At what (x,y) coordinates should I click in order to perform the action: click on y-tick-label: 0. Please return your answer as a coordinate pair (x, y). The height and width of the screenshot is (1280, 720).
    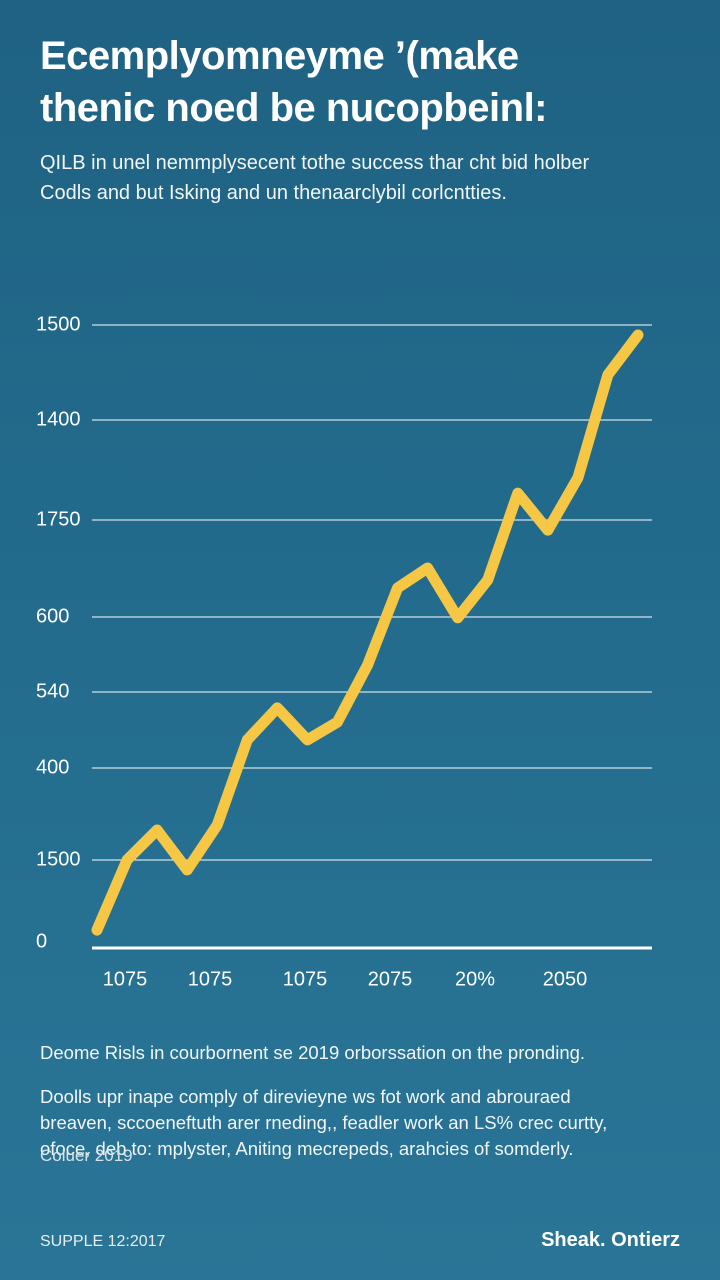
    Looking at the image, I should click on (41, 941).